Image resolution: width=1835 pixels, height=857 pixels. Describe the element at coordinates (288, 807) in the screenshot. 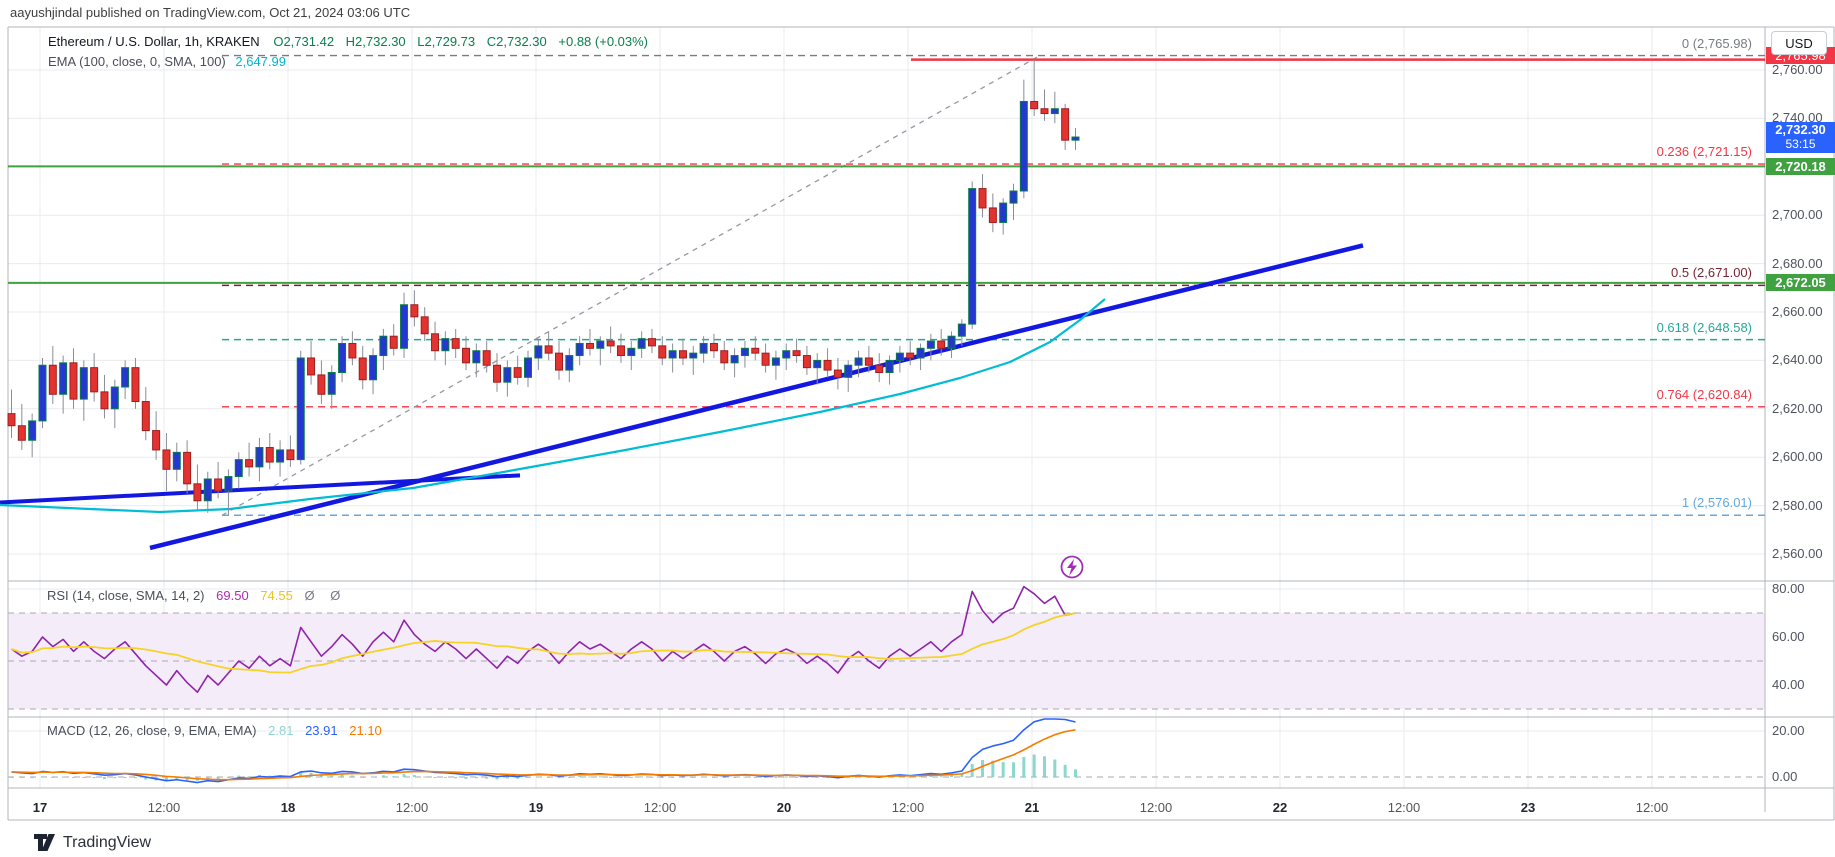

I see `time-axis-label: 18` at that location.